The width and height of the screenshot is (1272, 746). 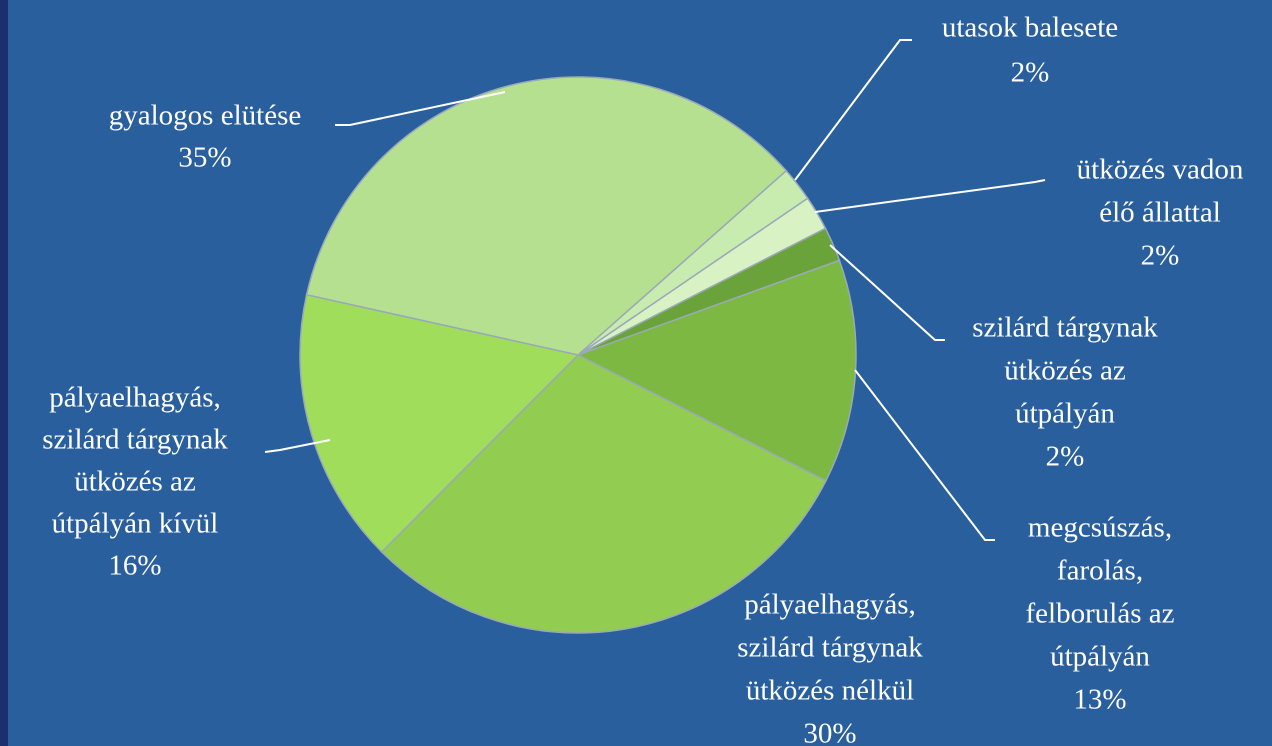 What do you see at coordinates (1100, 528) in the screenshot?
I see `slice-label: megcsúszás,` at bounding box center [1100, 528].